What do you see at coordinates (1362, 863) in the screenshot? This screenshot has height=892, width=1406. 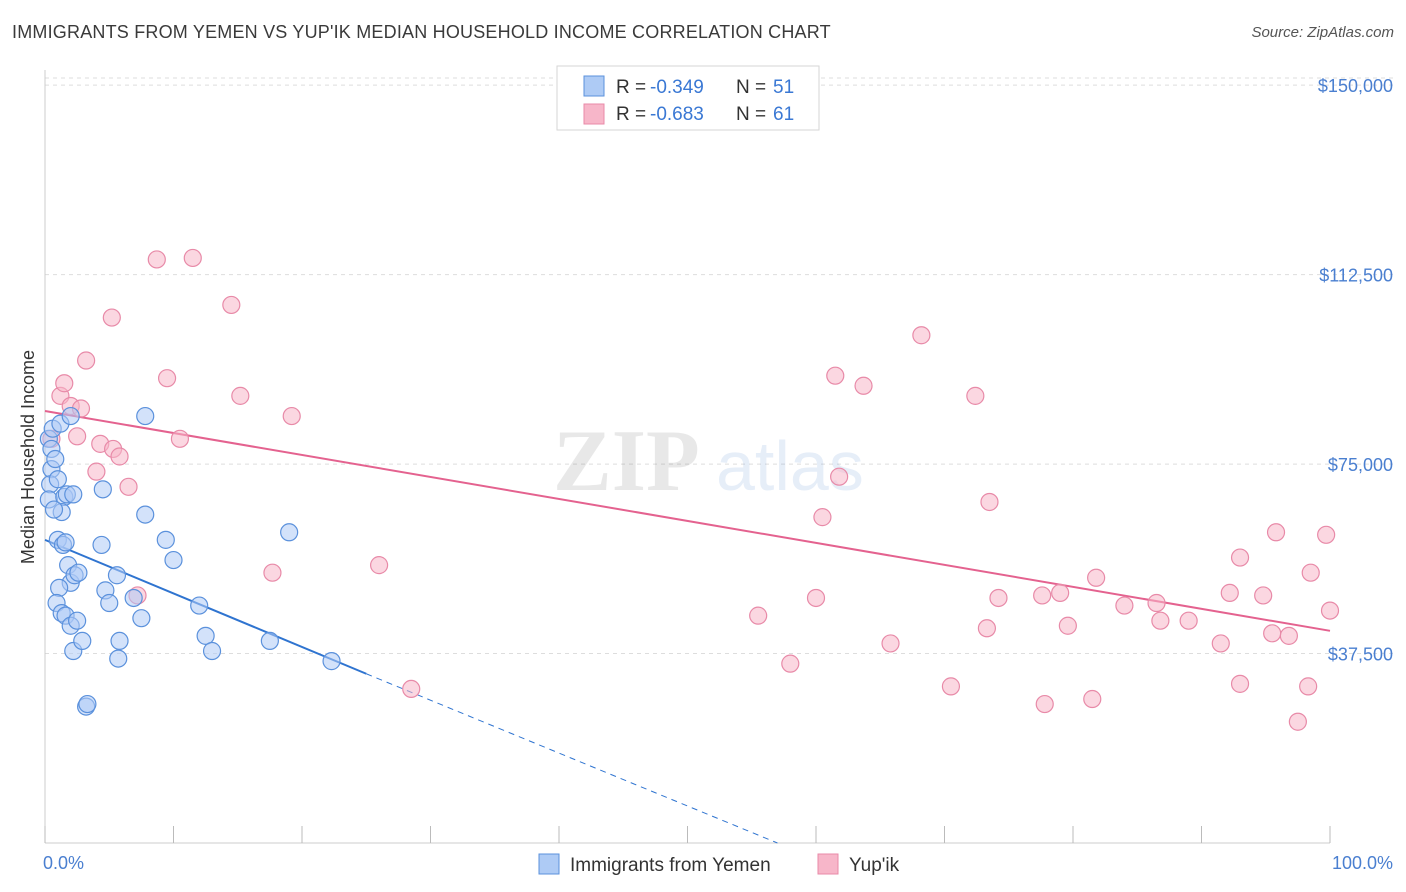 I see `x-tick-label-end: 100.0%` at bounding box center [1362, 863].